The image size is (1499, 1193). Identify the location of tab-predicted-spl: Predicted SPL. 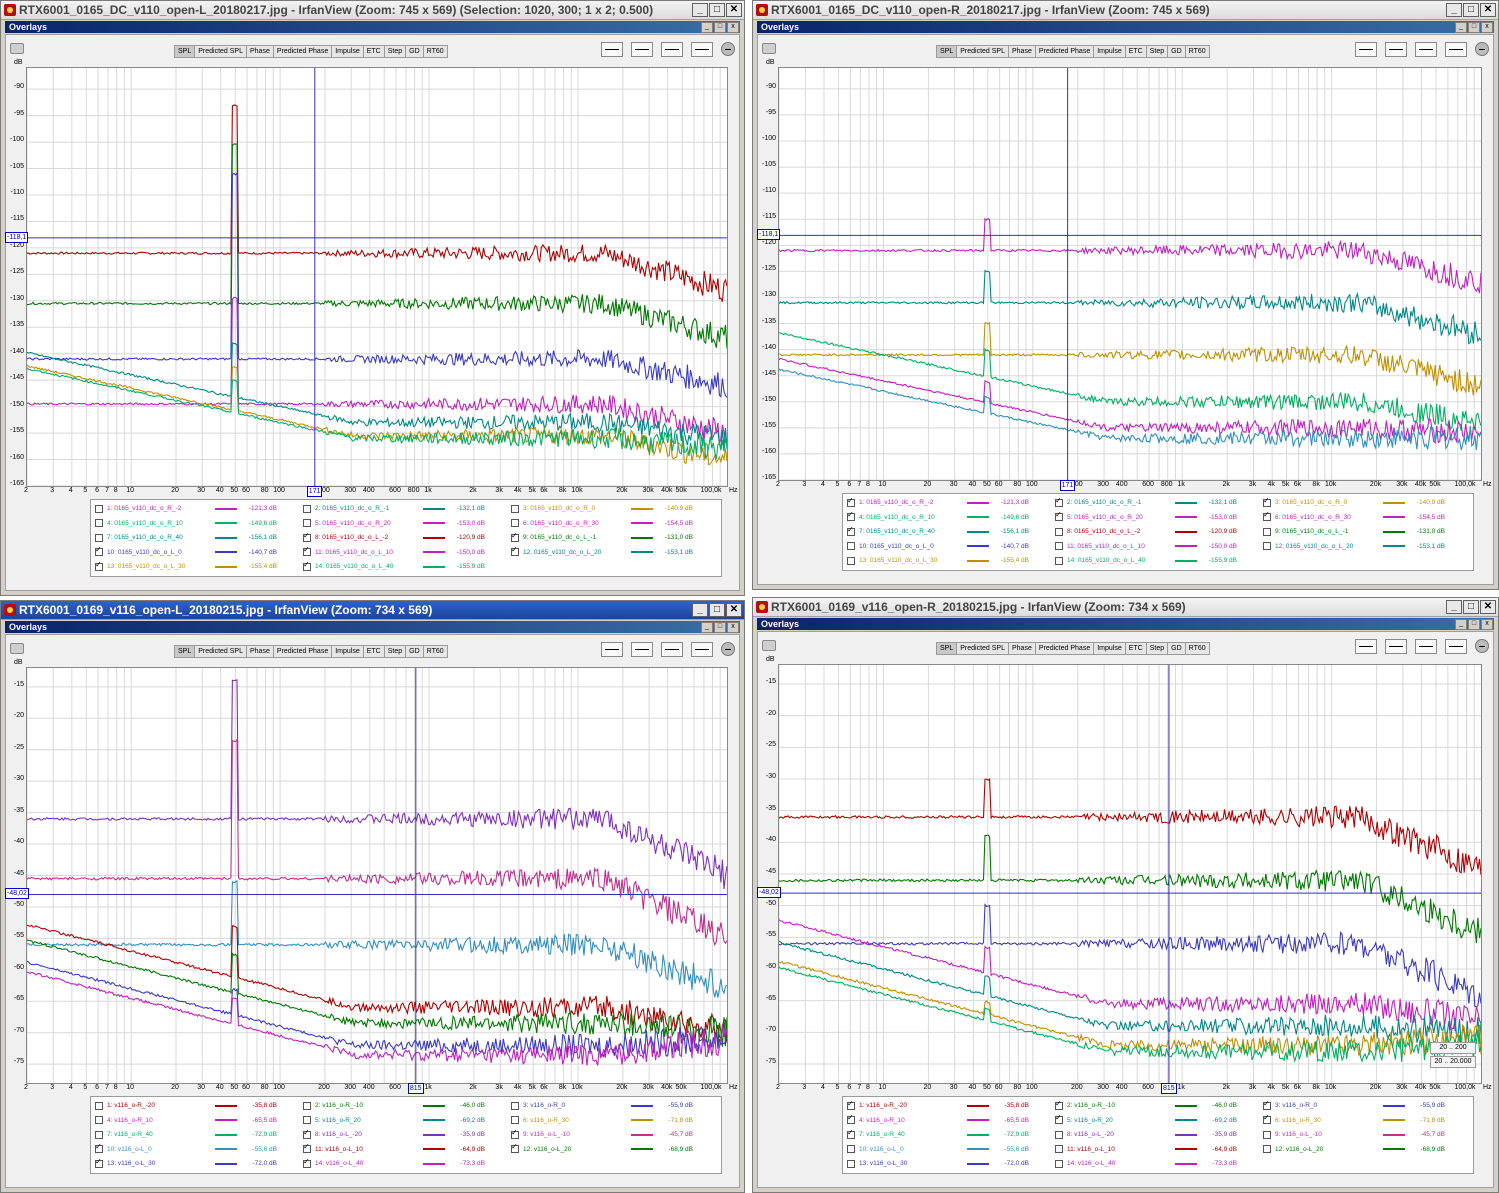
(220, 51).